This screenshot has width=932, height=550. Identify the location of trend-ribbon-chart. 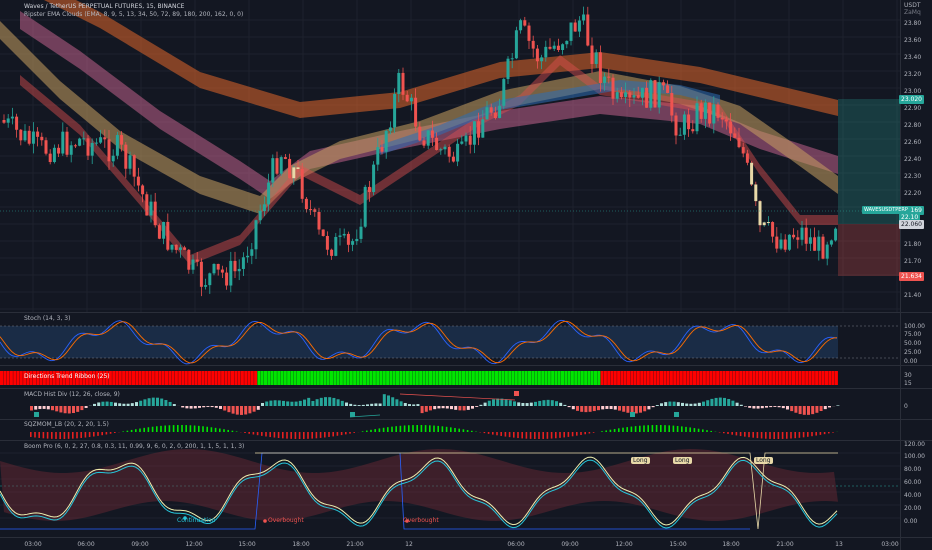
(450, 377).